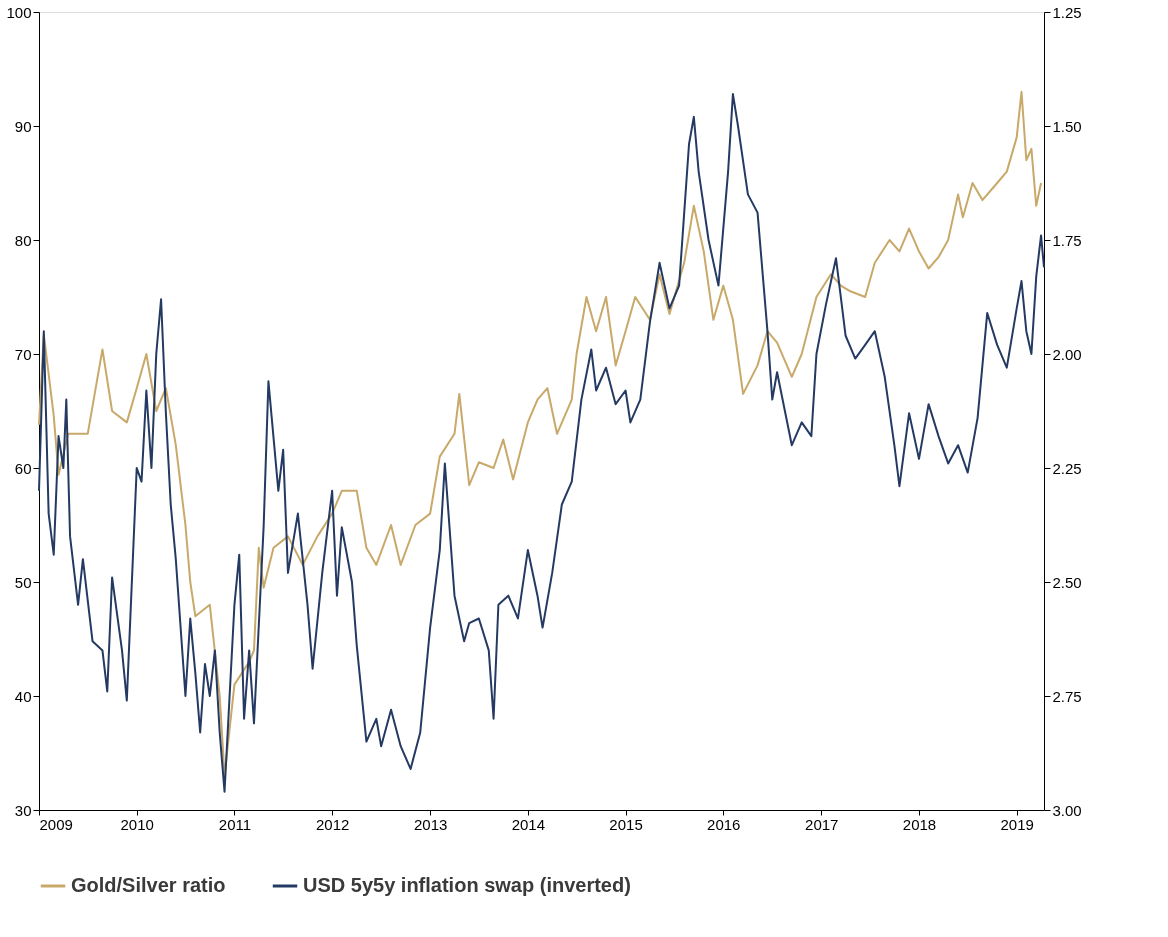 Image resolution: width=1168 pixels, height=937 pixels. Describe the element at coordinates (137, 824) in the screenshot. I see `x-tick-label: 2010` at that location.